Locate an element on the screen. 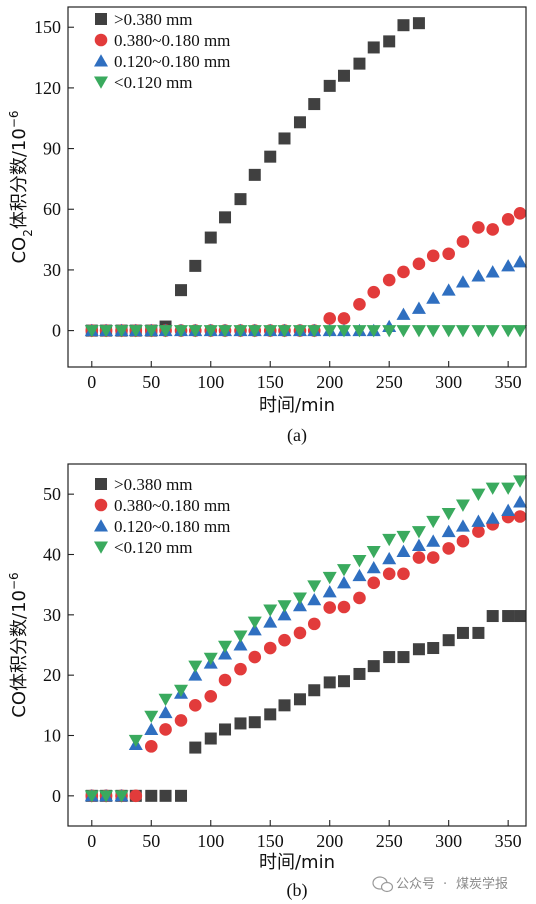 This screenshot has height=904, width=536. panel-b-x-tick-label: 50 is located at coordinates (151, 841).